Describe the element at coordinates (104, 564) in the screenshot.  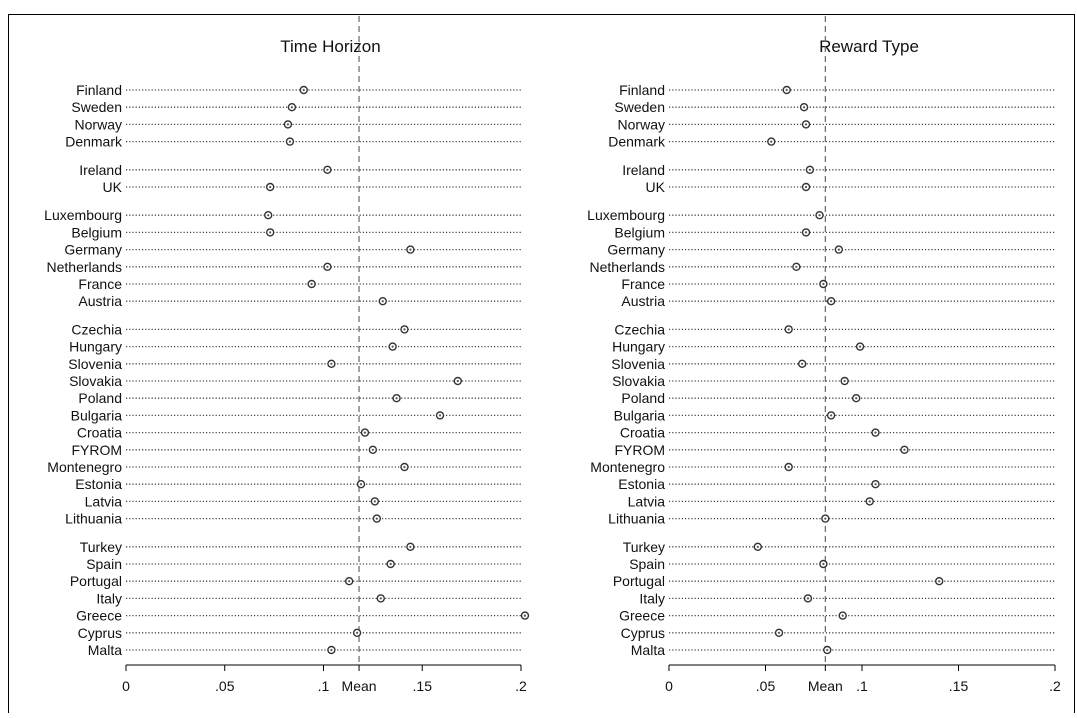
I see `country-label: Spain` at that location.